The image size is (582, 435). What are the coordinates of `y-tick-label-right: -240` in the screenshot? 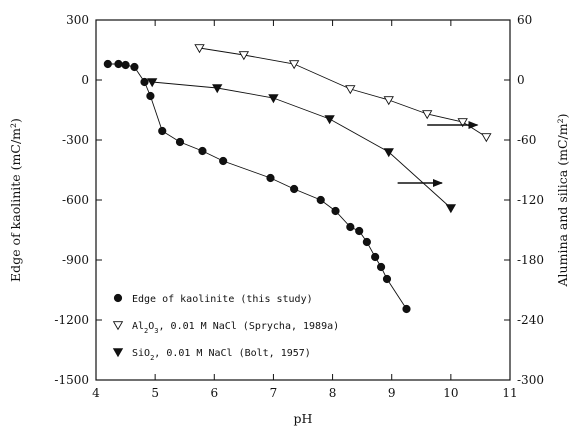 It's located at (530, 320).